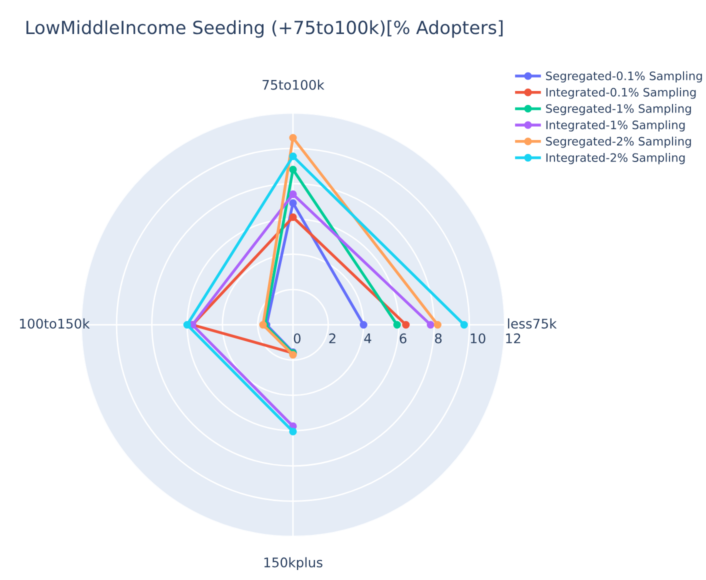  Describe the element at coordinates (332, 338) in the screenshot. I see `y-tick-label: 2` at that location.